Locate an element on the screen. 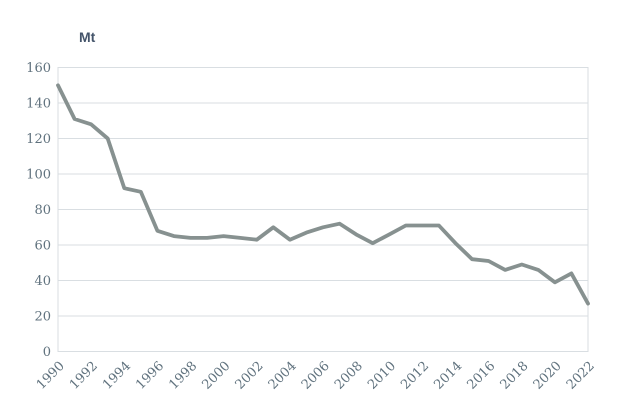 The height and width of the screenshot is (418, 631). x-tick-label: 1994 is located at coordinates (117, 376).